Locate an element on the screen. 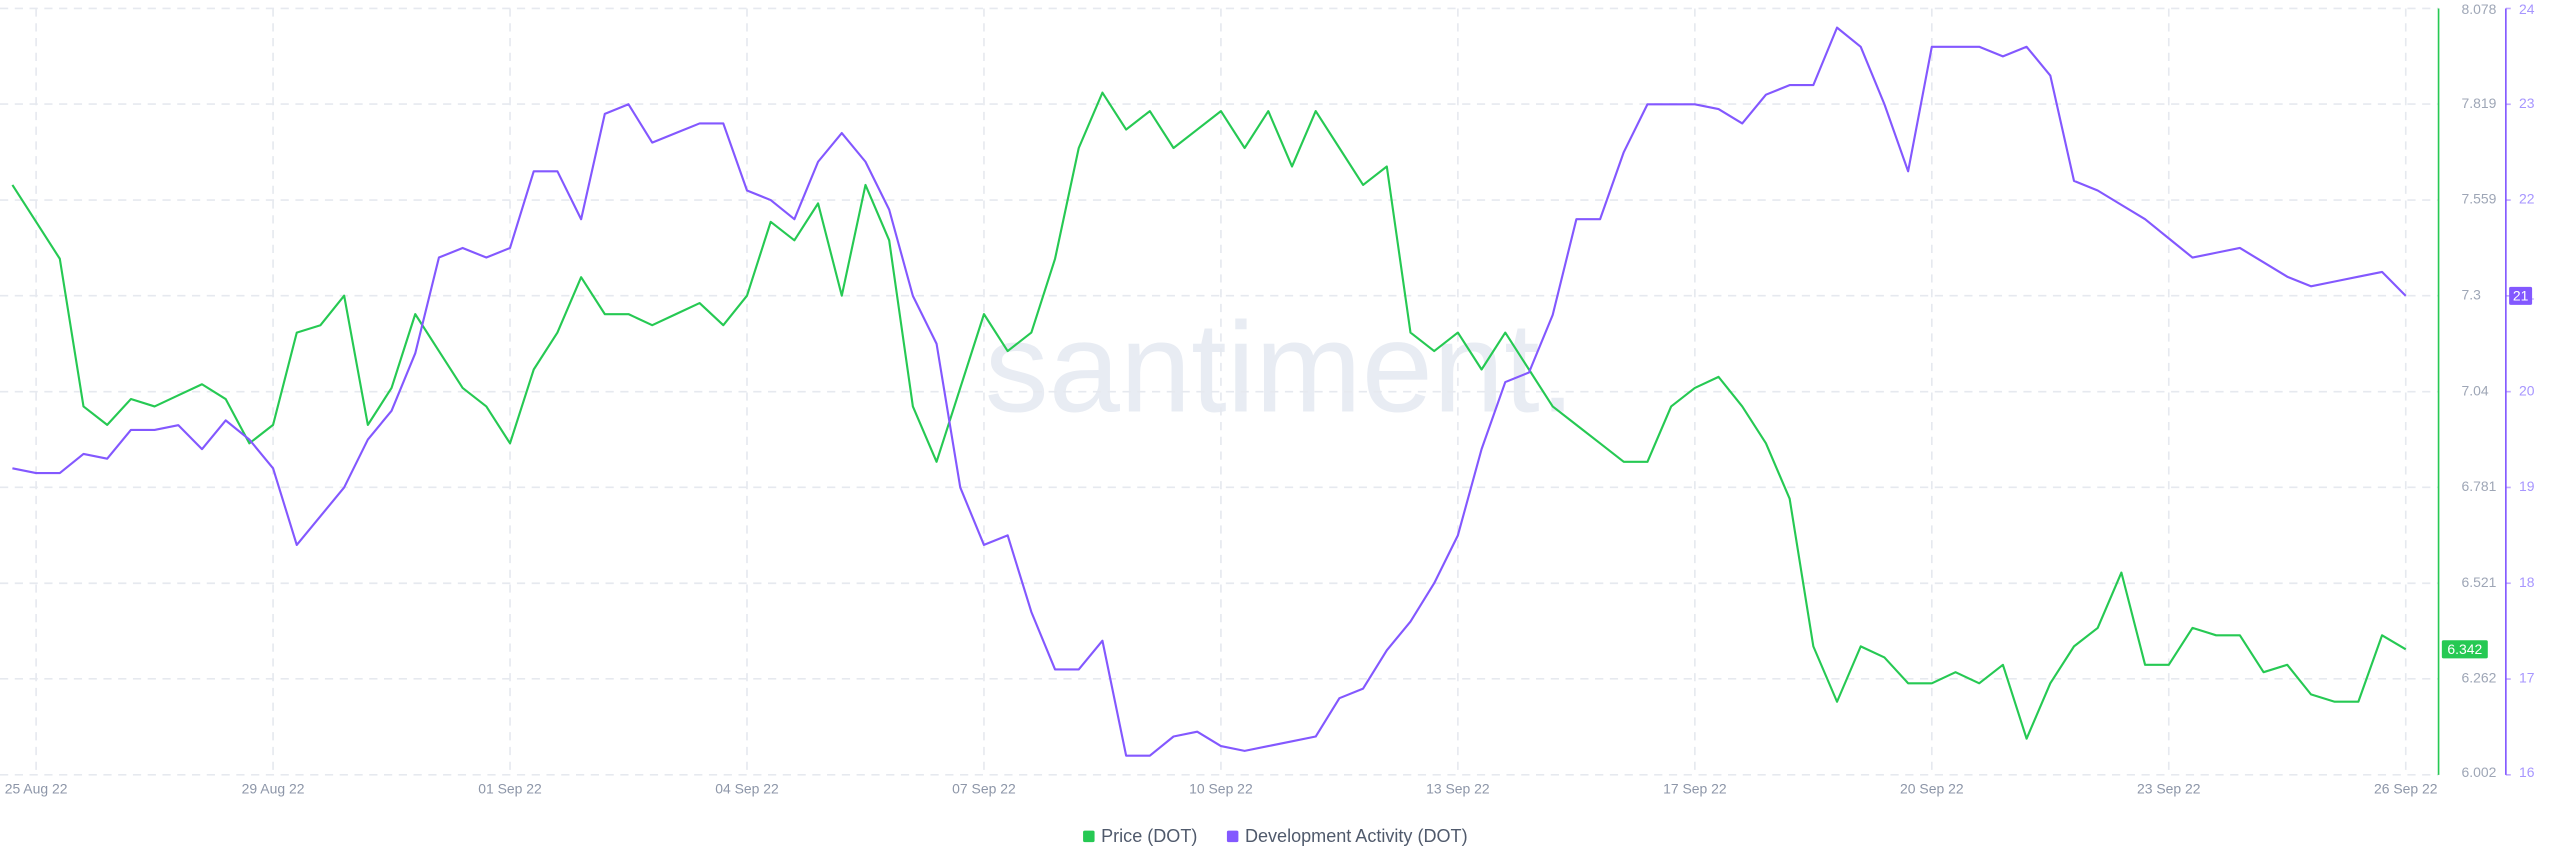 Image resolution: width=2560 pixels, height=867 pixels. y-tick-label: 8.078 is located at coordinates (2479, 9).